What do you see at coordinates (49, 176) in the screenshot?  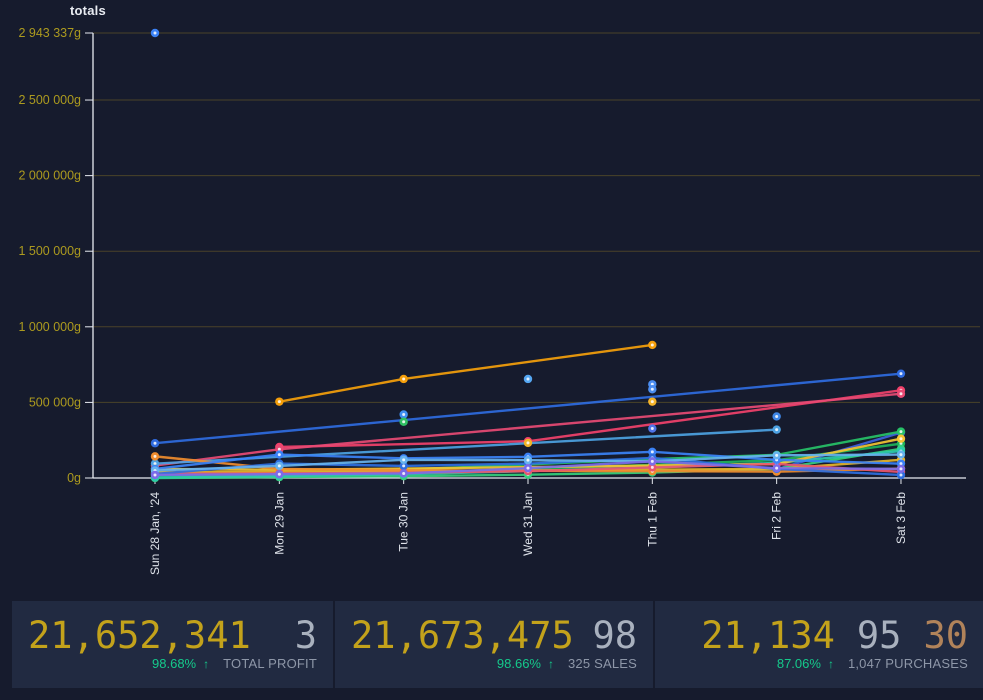 I see `y-axis-label: 2 000 000g` at bounding box center [49, 176].